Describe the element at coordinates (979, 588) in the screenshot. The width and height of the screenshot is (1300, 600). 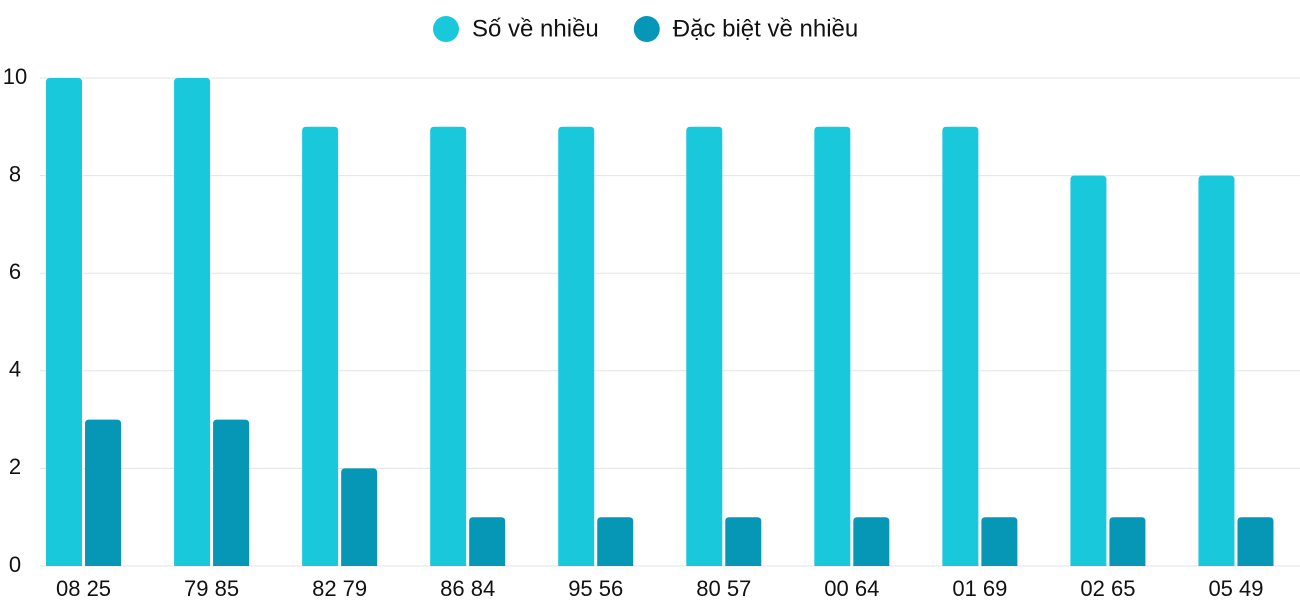
I see `x-tick-label: 01 69` at that location.